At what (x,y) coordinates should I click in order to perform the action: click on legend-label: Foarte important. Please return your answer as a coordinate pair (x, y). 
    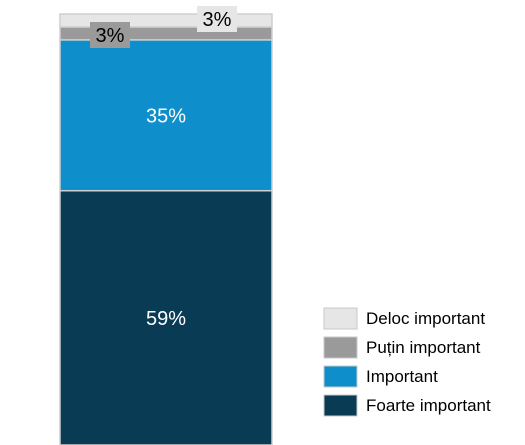
    Looking at the image, I should click on (428, 405).